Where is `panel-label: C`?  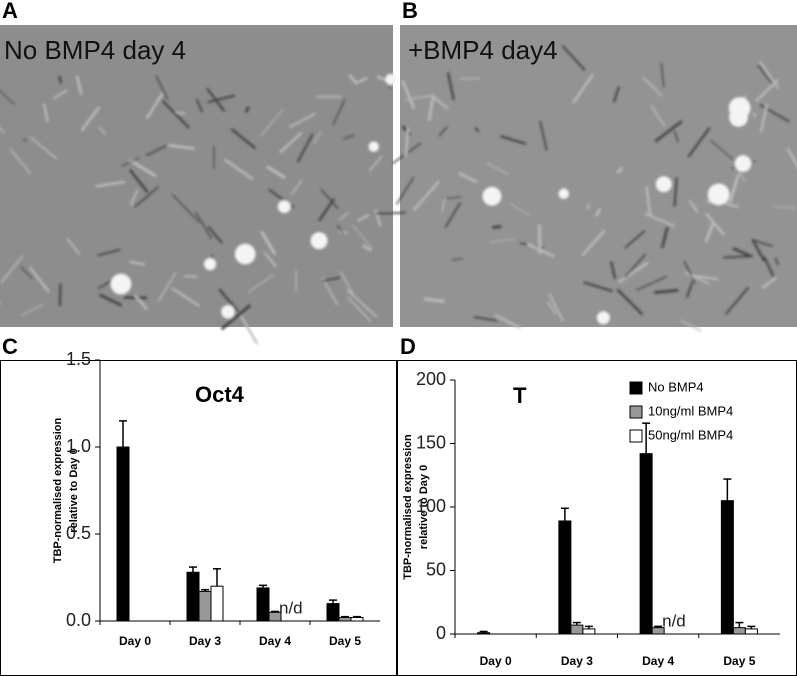
panel-label: C is located at coordinates (10, 346).